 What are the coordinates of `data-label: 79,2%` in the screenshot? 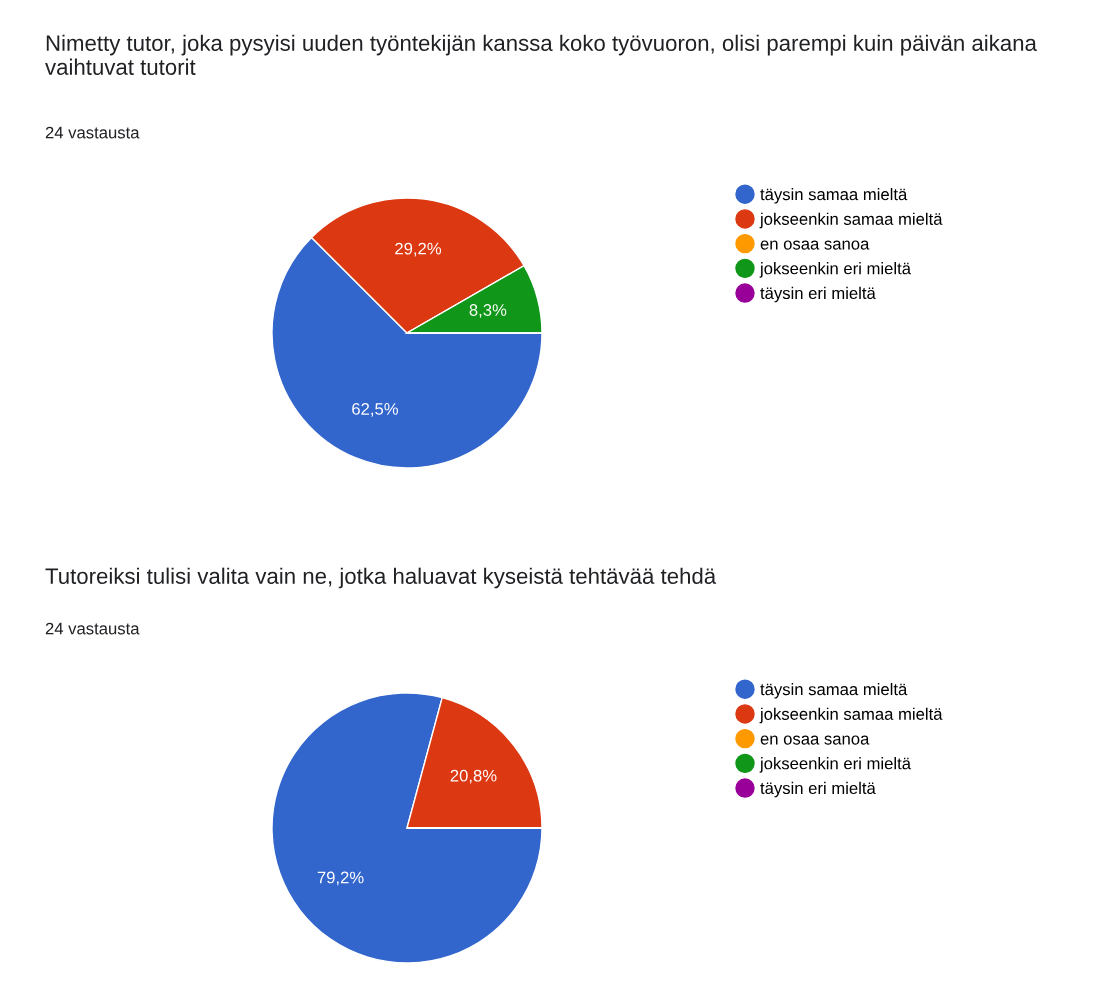 It's located at (340, 878).